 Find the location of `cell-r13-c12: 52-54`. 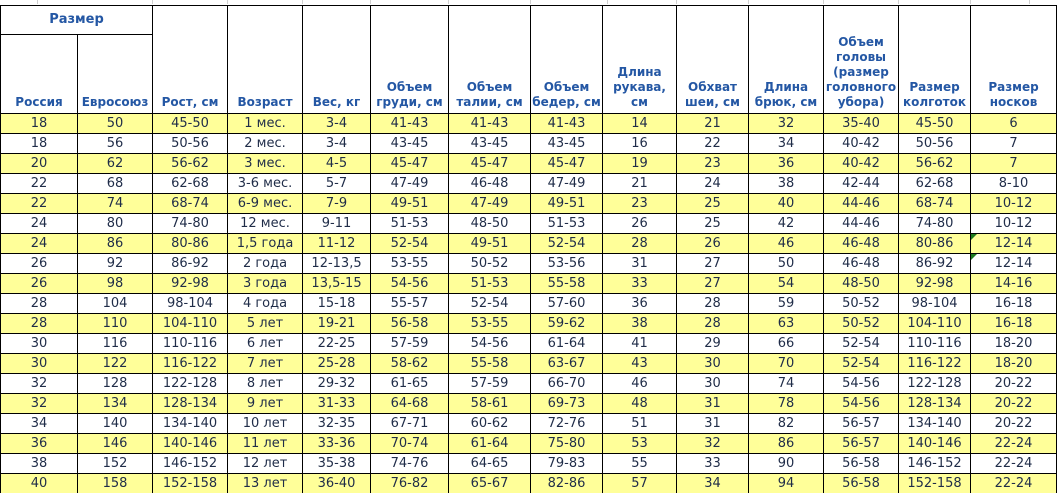

cell-r13-c12: 52-54 is located at coordinates (861, 363).